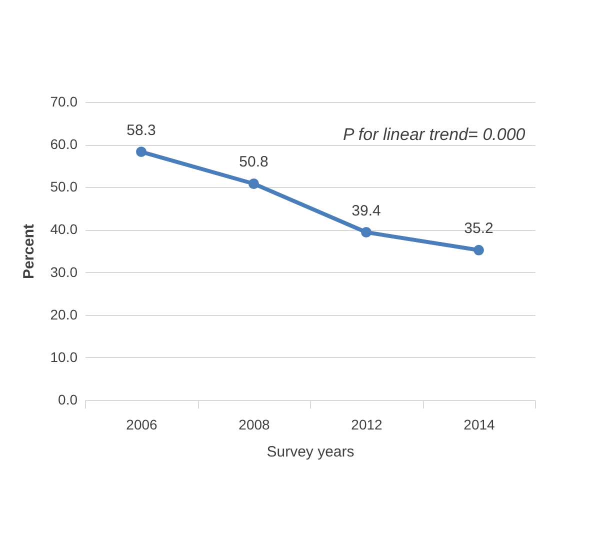 The height and width of the screenshot is (540, 603). Describe the element at coordinates (254, 424) in the screenshot. I see `x-tick-label: 2008` at that location.